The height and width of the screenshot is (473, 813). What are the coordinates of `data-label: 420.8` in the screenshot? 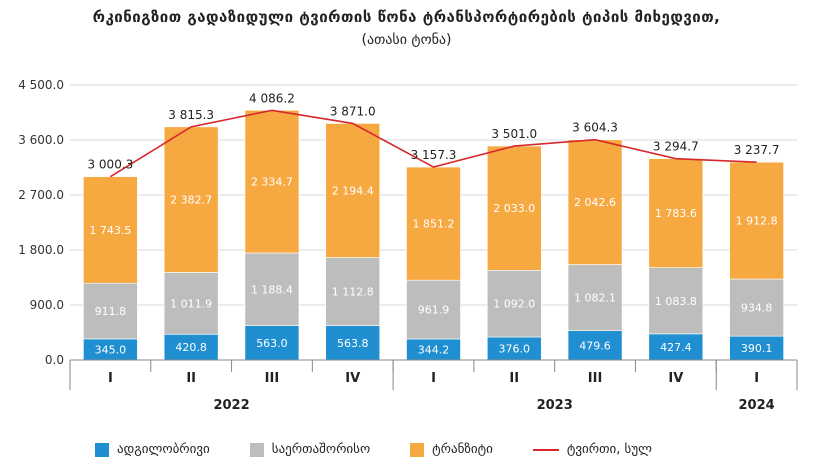 It's located at (191, 347).